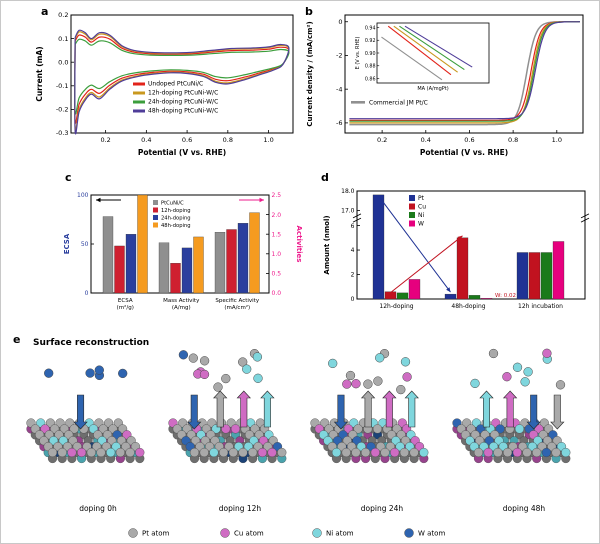 The height and width of the screenshot is (544, 600). I want to click on inset-y-tick-label: 0.94, so click(370, 28).